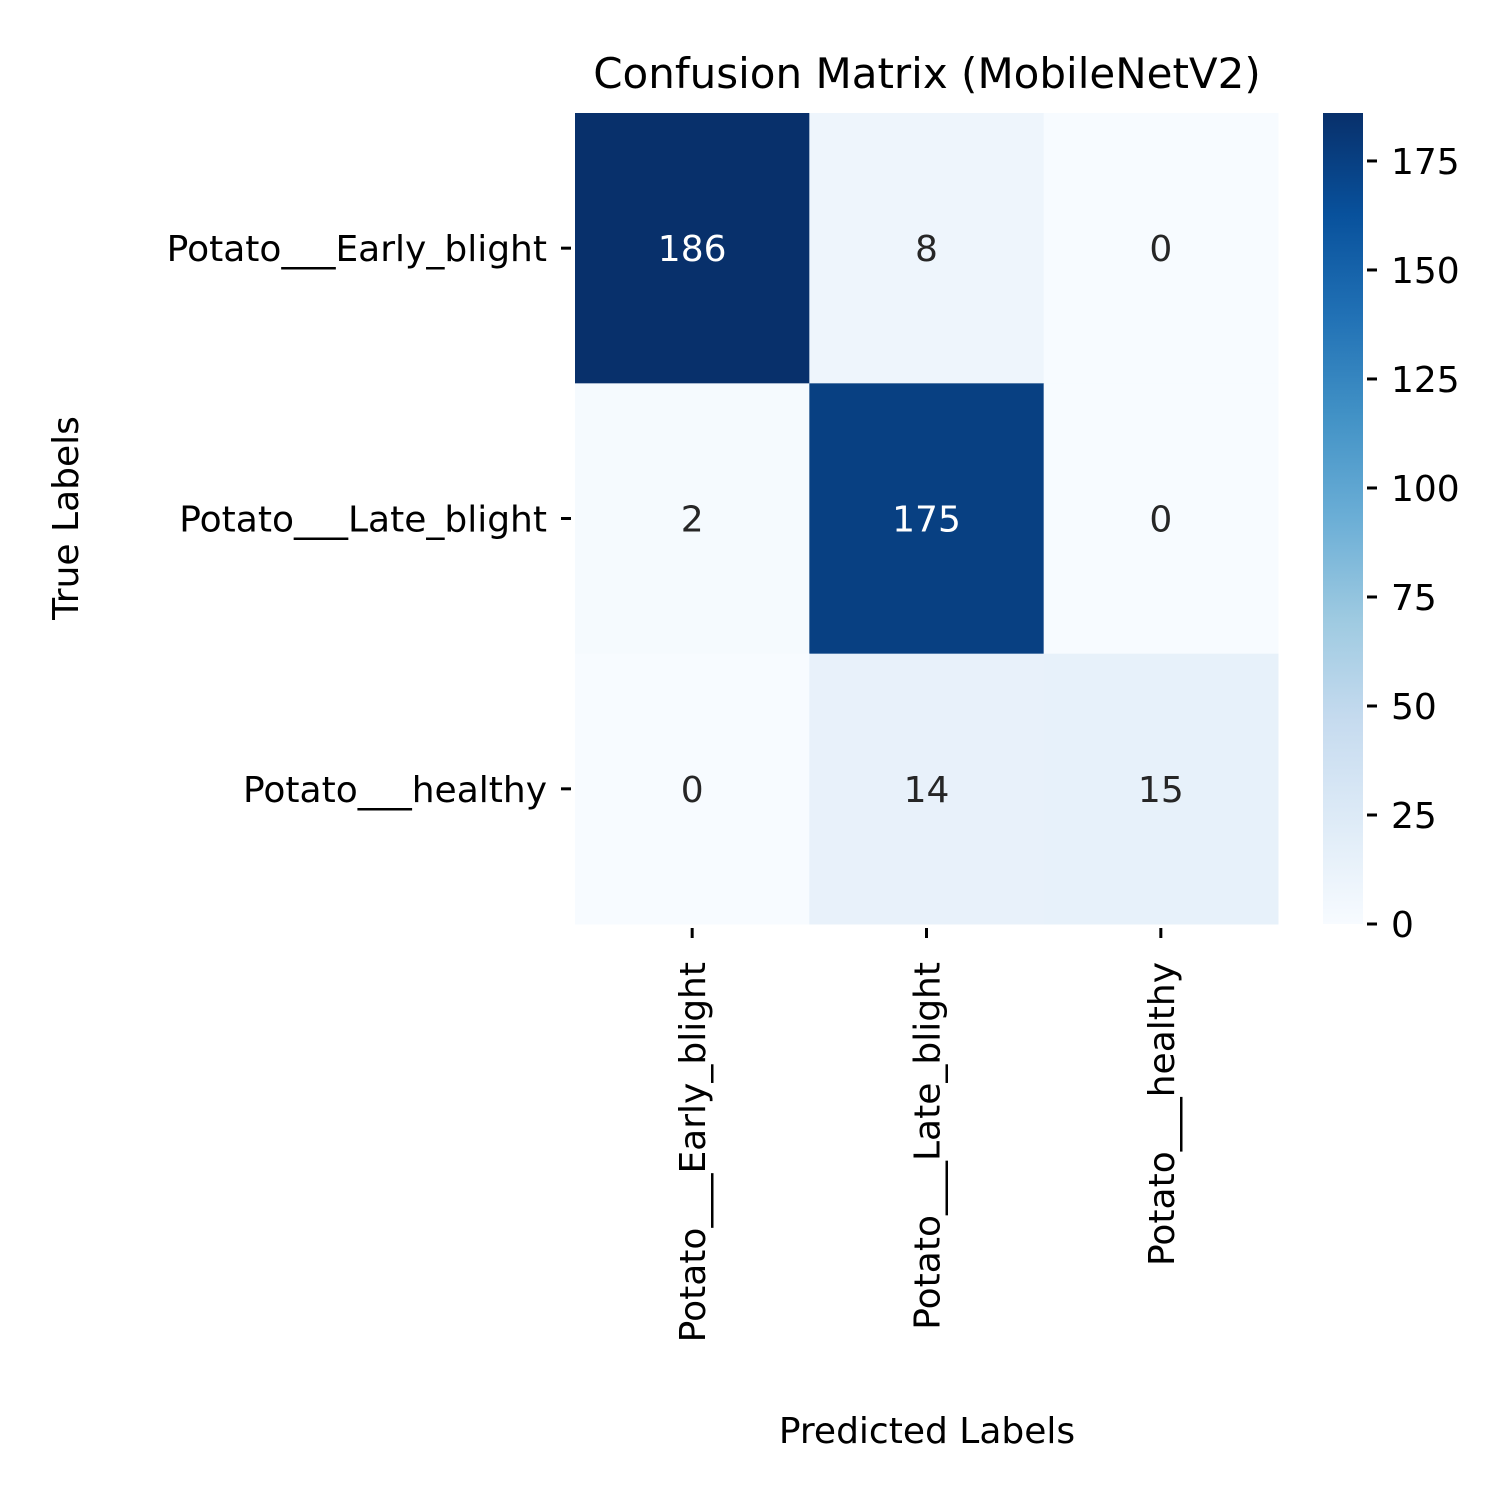 This screenshot has width=1500, height=1500. What do you see at coordinates (1162, 1114) in the screenshot?
I see `column-tick-label: Potato___healthy` at bounding box center [1162, 1114].